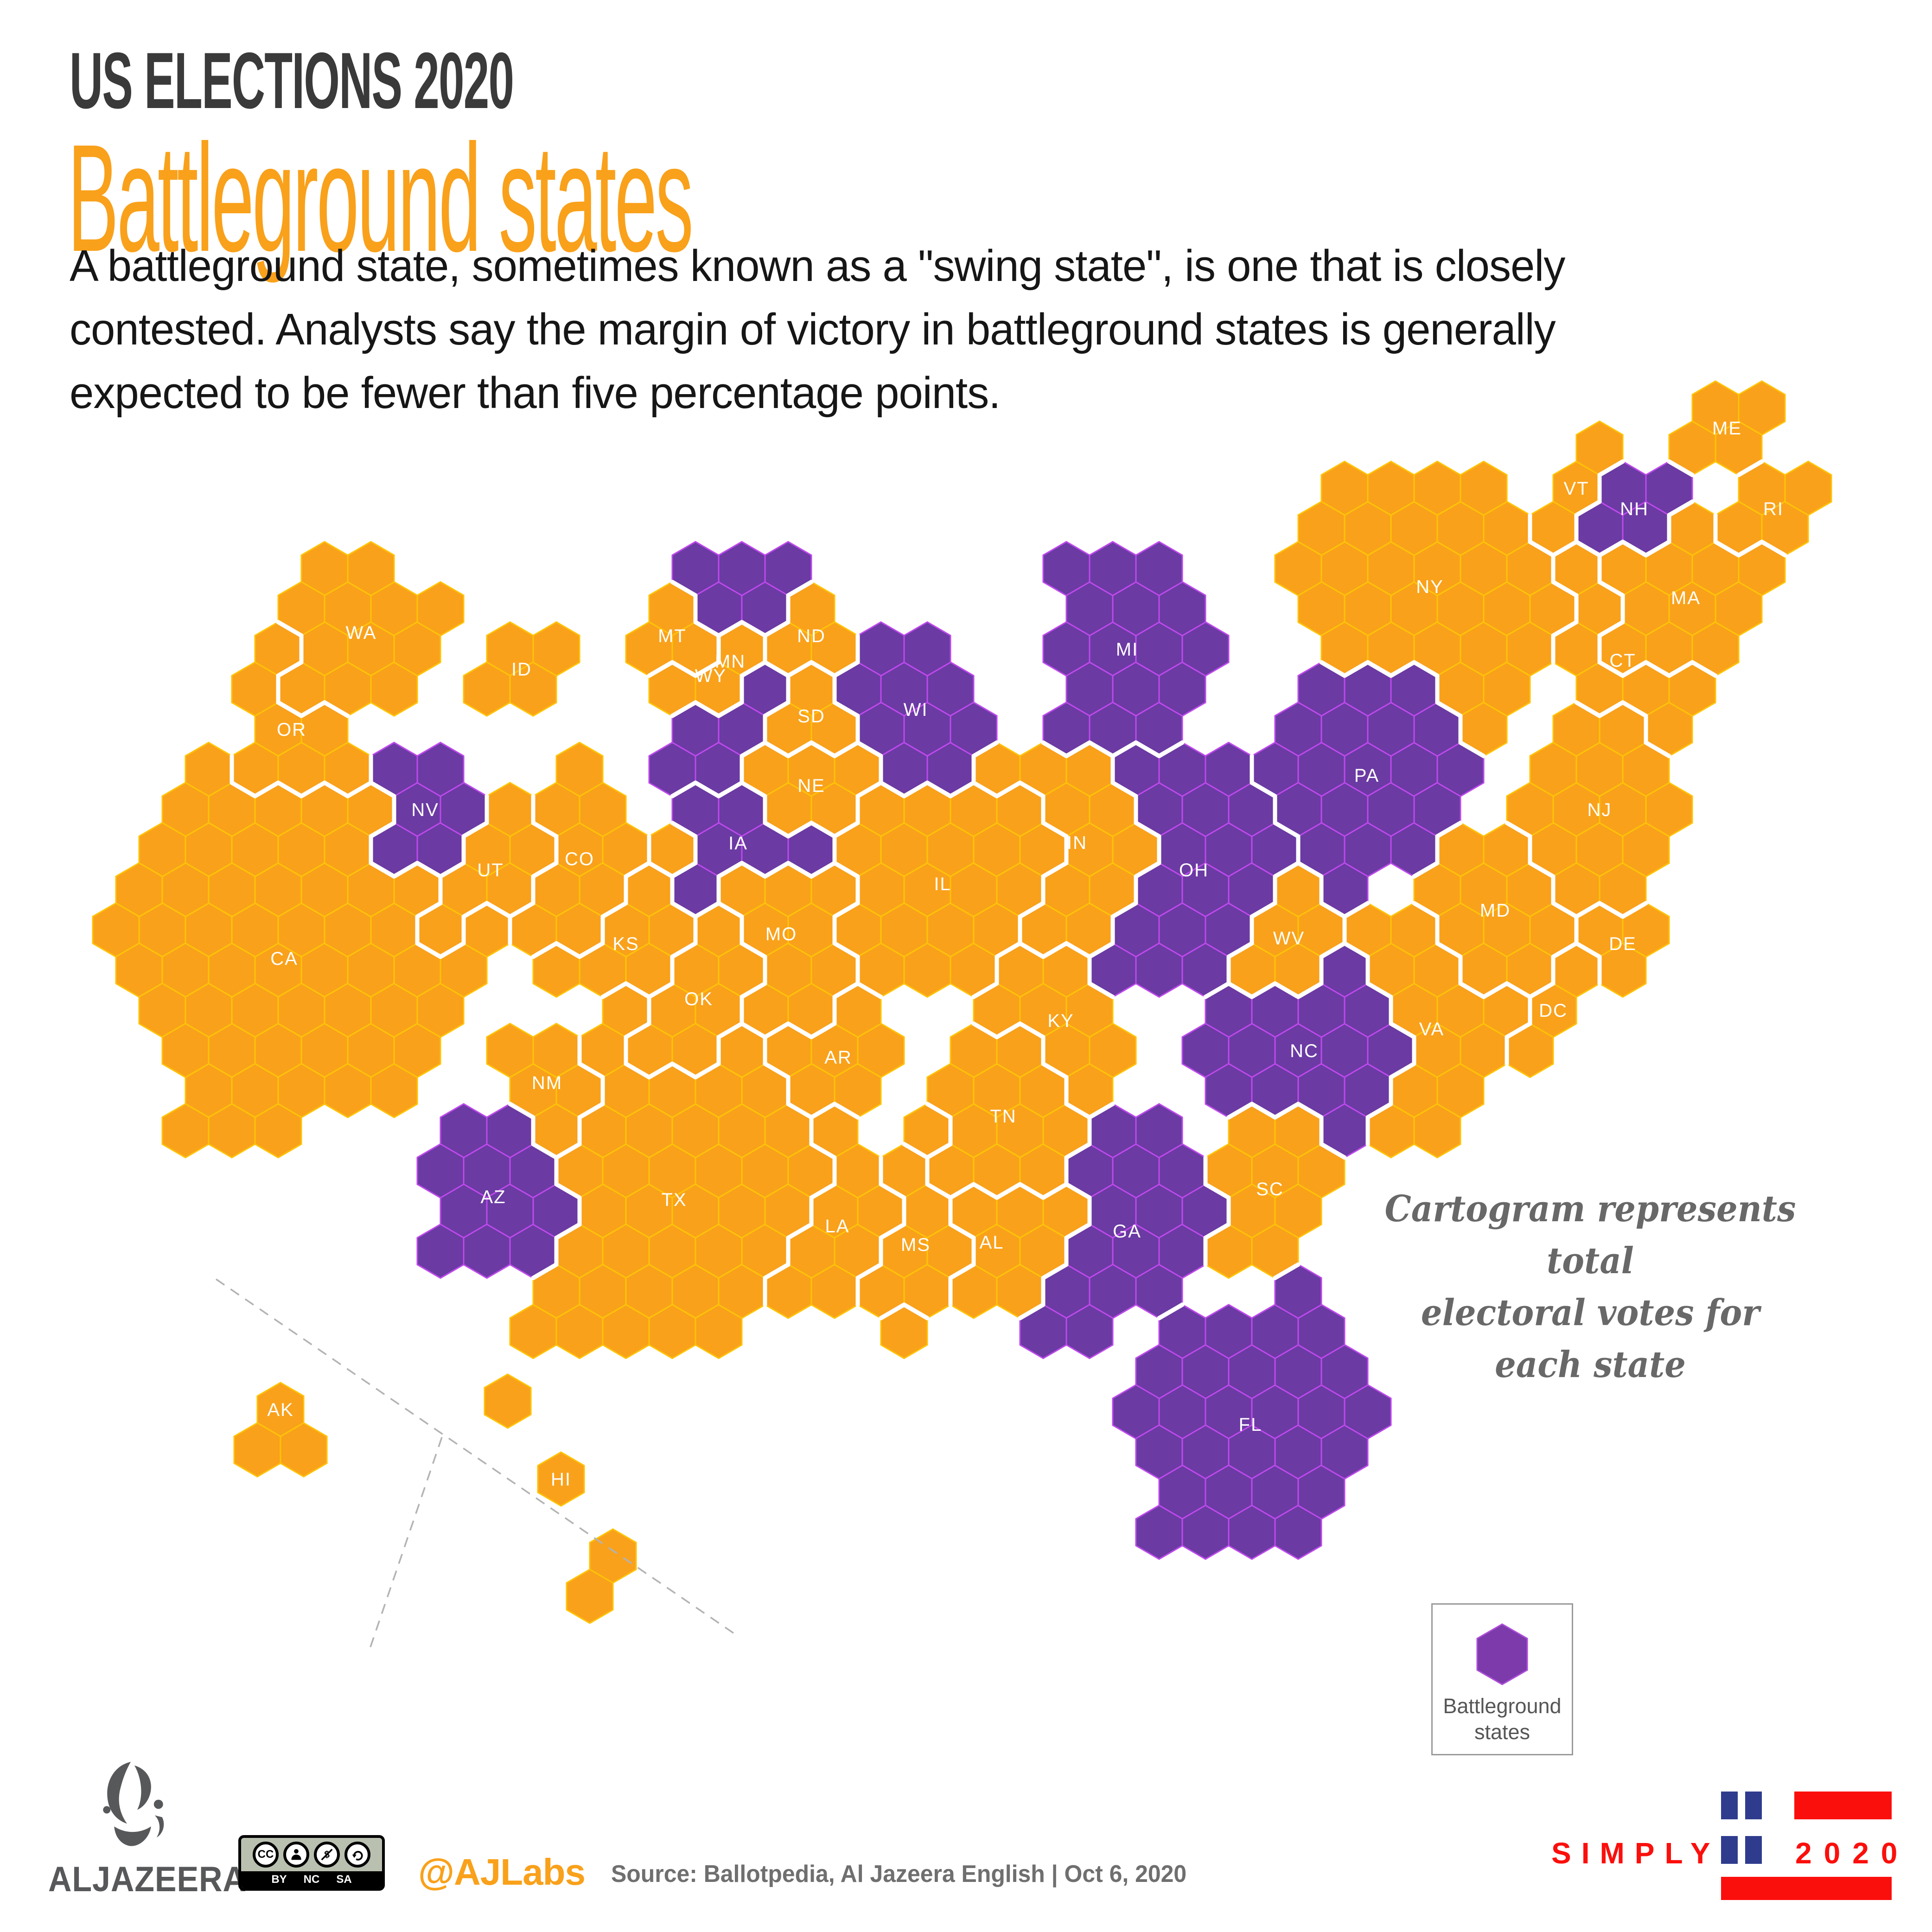 Image resolution: width=1932 pixels, height=1932 pixels. I want to click on state-border-CA, so click(371, 856).